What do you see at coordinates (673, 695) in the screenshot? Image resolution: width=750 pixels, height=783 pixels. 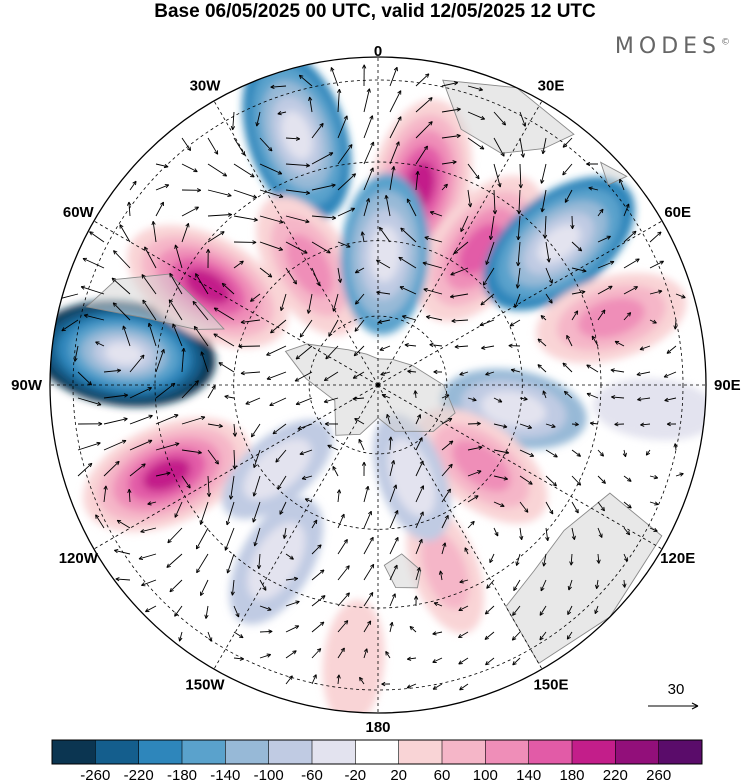 I see `vector-reference: 30` at bounding box center [673, 695].